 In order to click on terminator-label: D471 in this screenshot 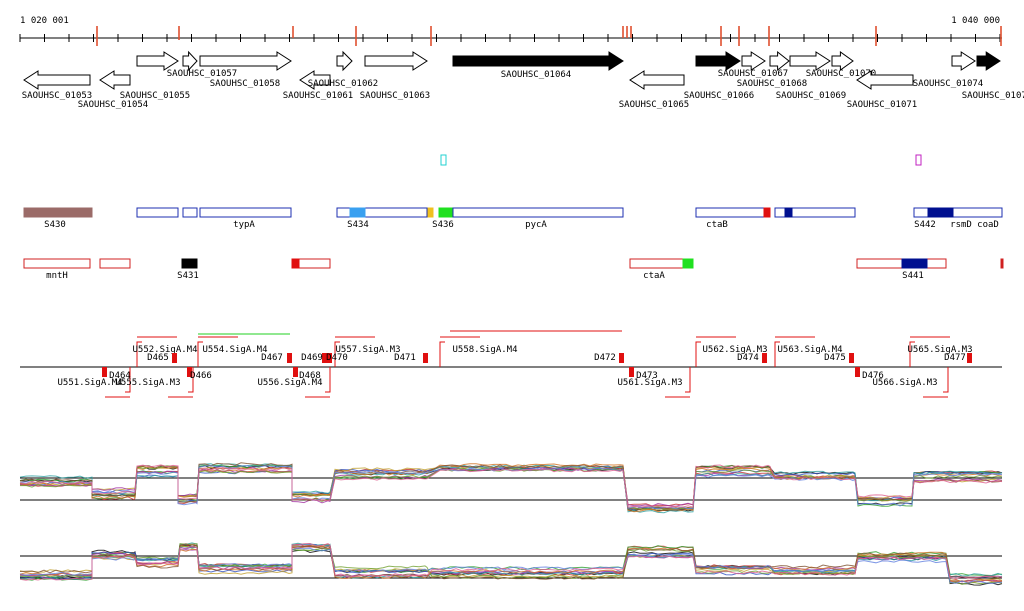, I will do `click(405, 358)`.